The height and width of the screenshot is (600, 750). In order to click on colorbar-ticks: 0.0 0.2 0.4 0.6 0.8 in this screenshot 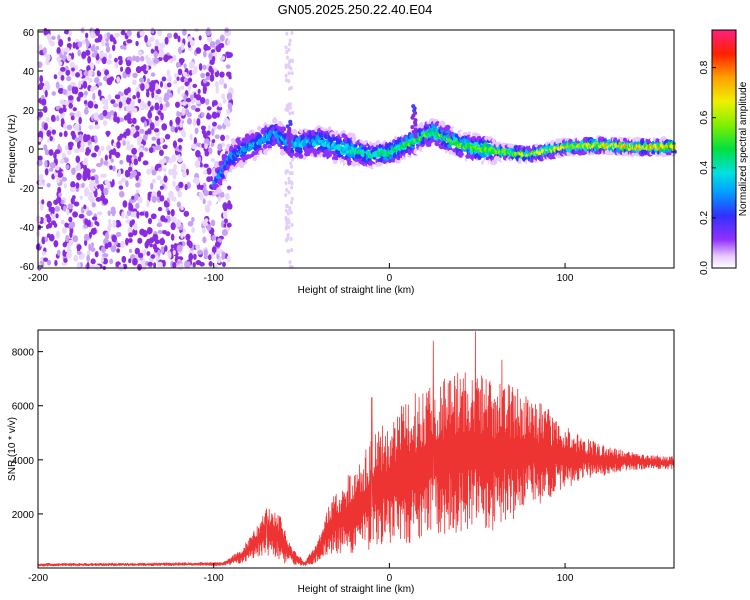, I will do `click(707, 167)`.